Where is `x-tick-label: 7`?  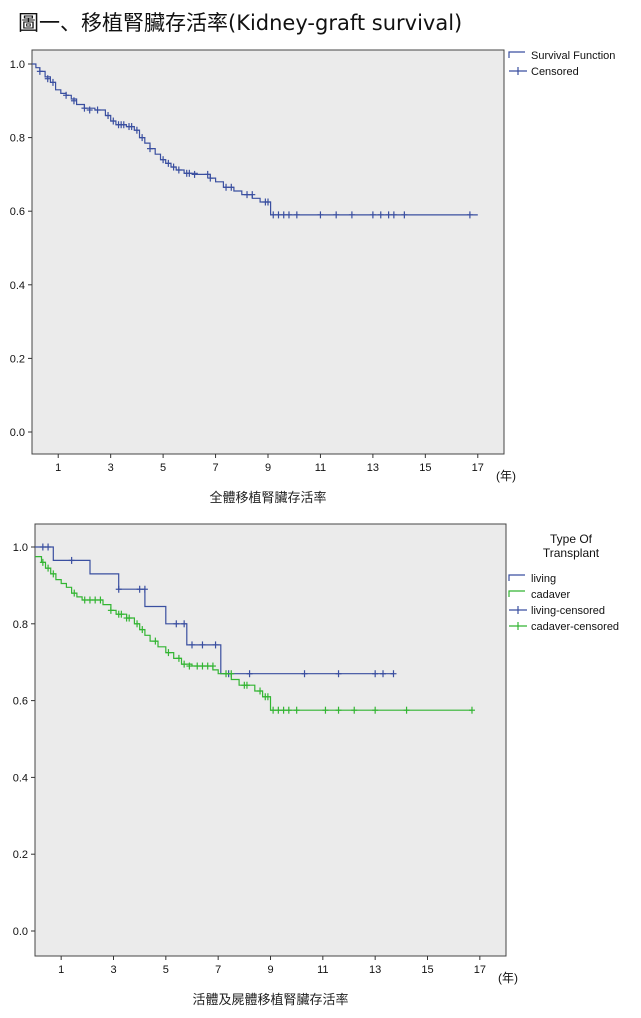 x-tick-label: 7 is located at coordinates (218, 970).